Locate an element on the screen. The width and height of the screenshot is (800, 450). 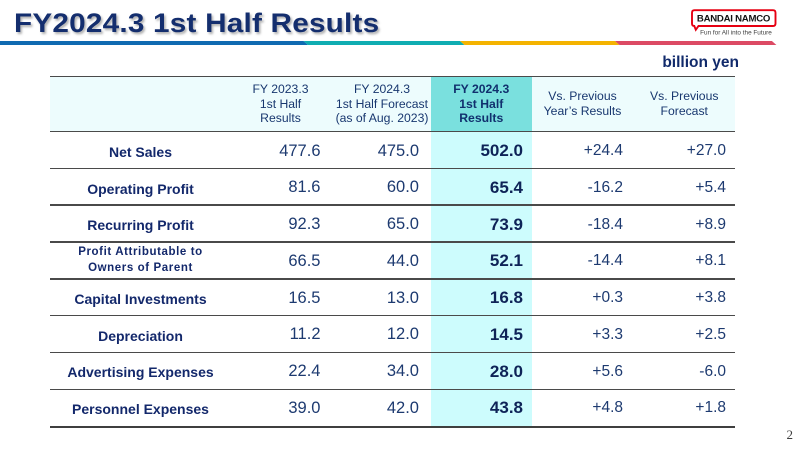
svg-text: BANDAI NAMCO is located at coordinates (734, 19).